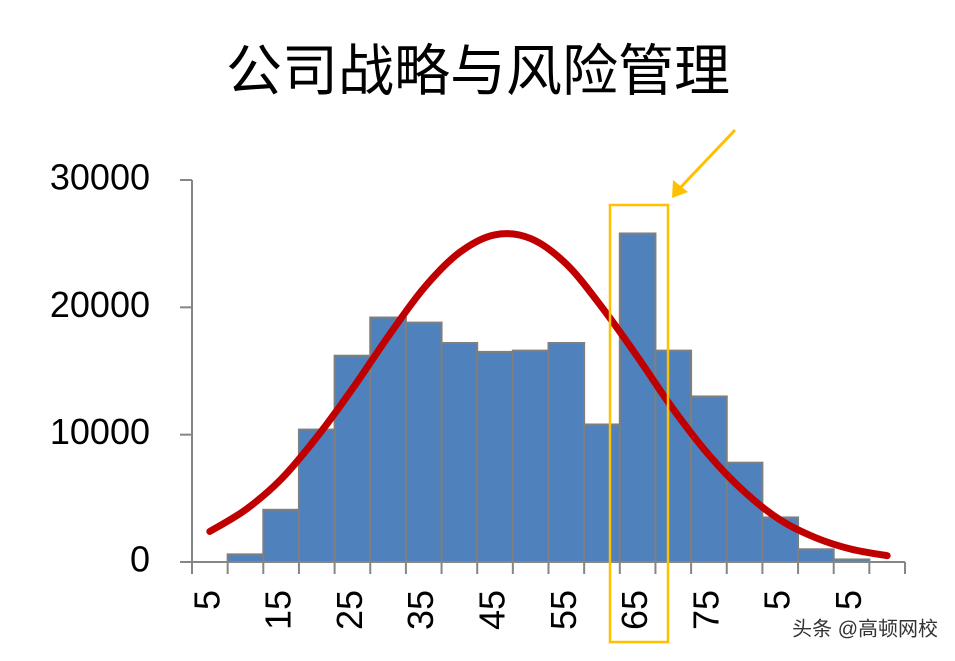  I want to click on highlight-box, so click(639, 423).